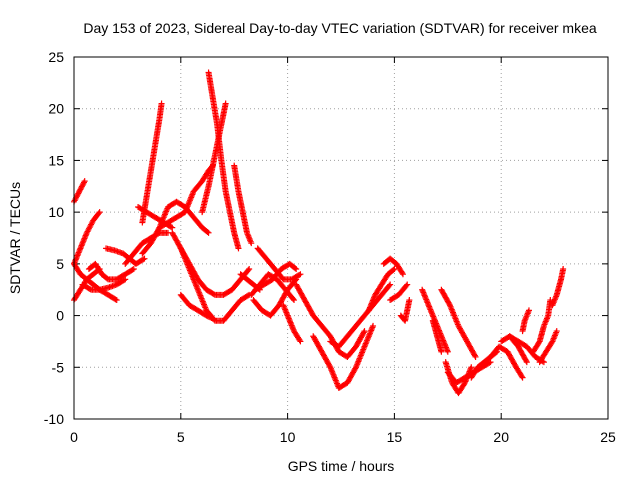 This screenshot has height=480, width=640. Describe the element at coordinates (181, 437) in the screenshot. I see `x-tick-label: 5` at that location.